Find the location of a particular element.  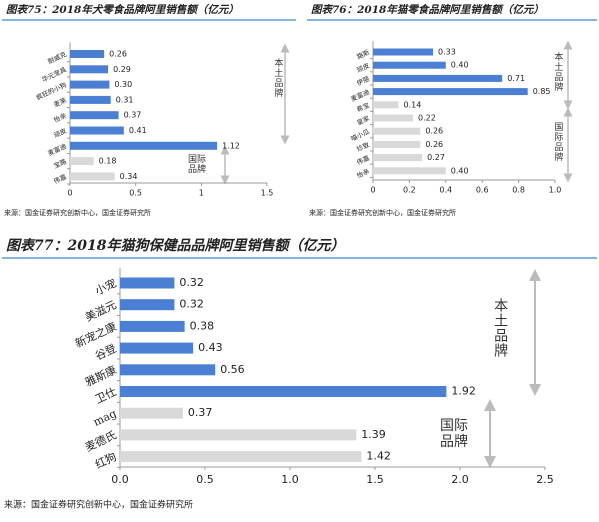

x-tick-label: 0.0 is located at coordinates (120, 479).